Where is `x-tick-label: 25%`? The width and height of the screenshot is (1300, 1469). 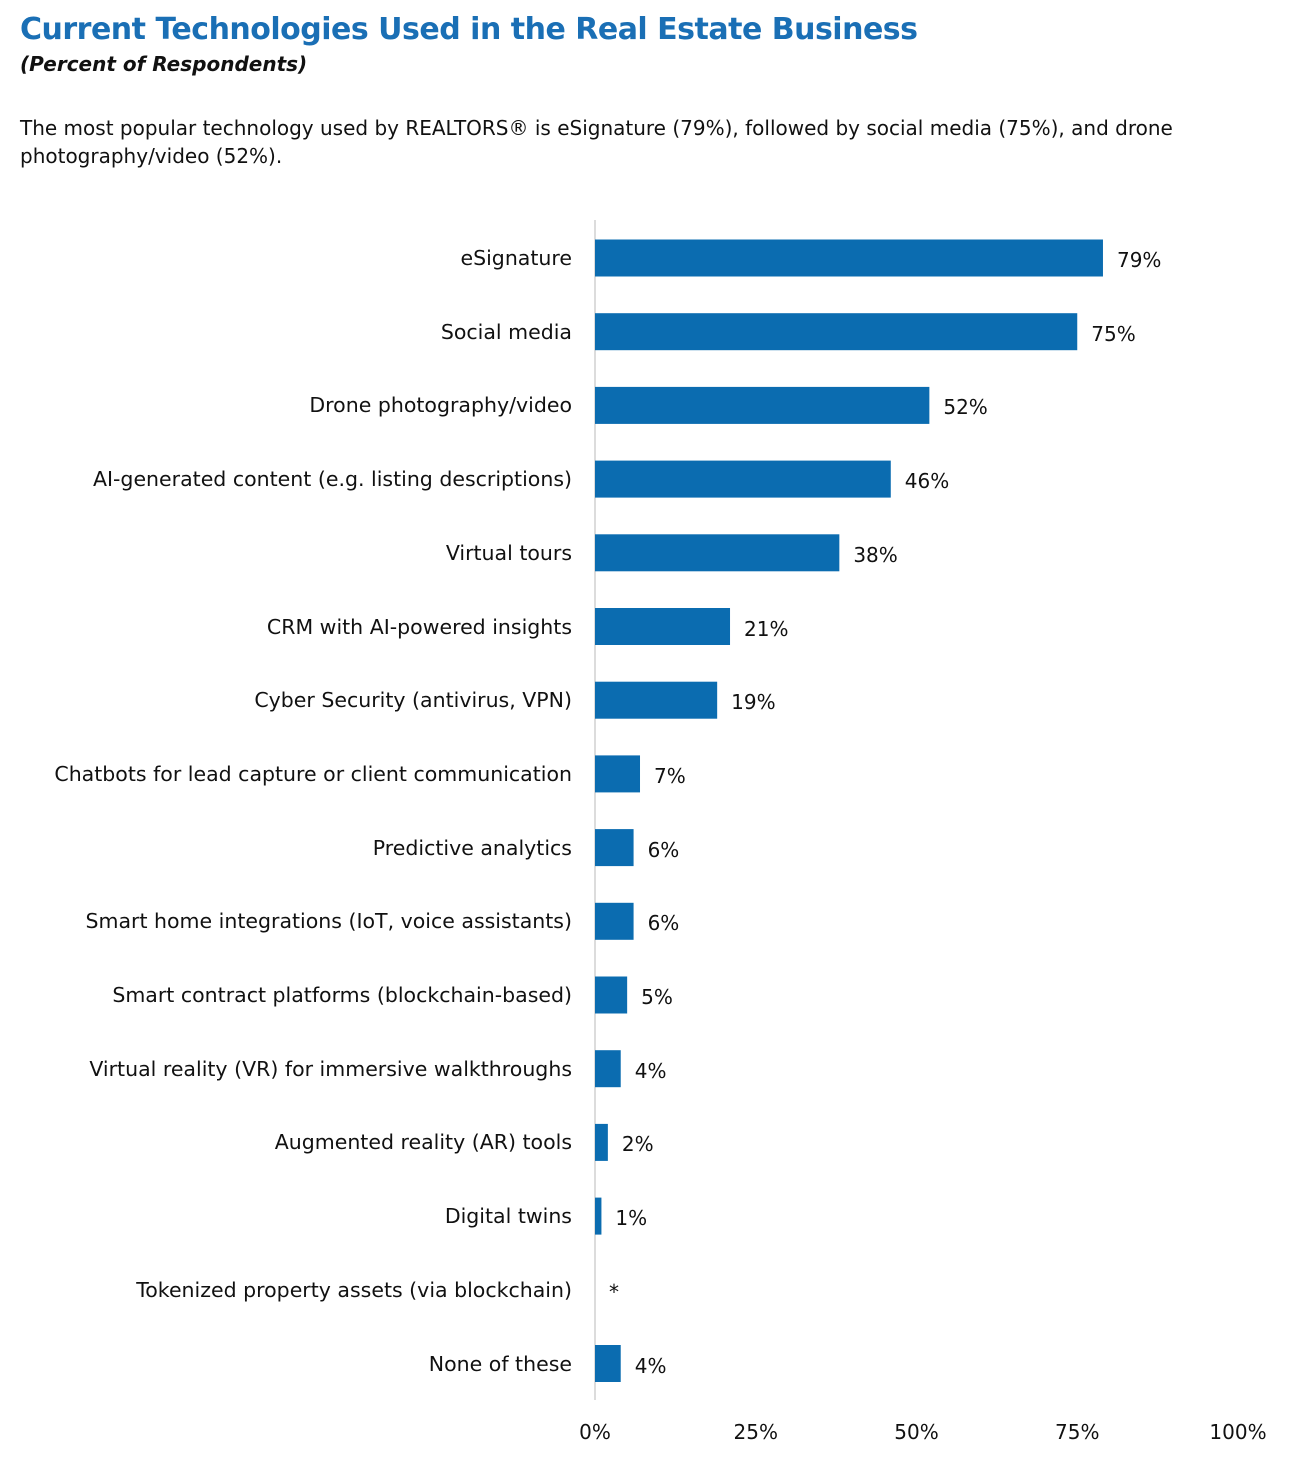 x-tick-label: 25% is located at coordinates (755, 1432).